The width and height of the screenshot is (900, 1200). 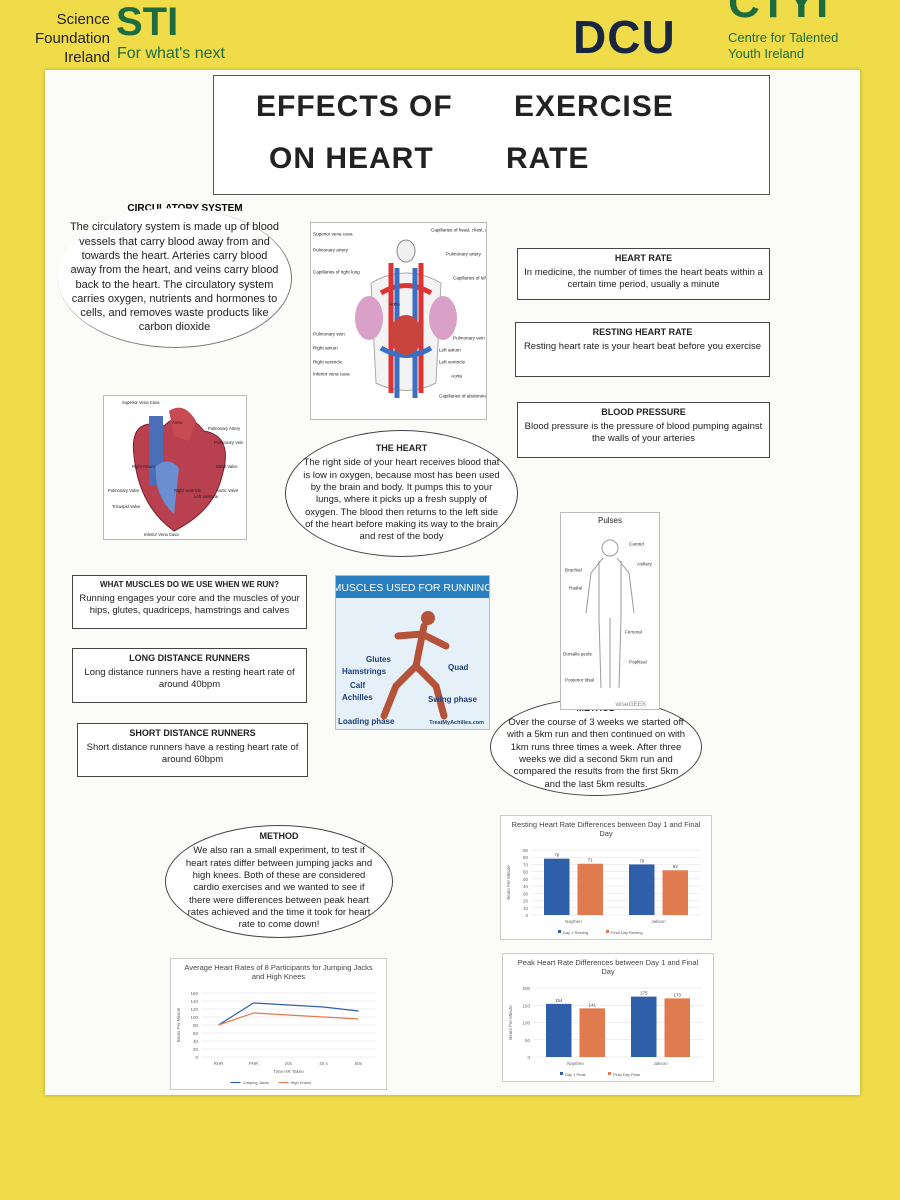 I want to click on sfi-logo: STI, so click(x=147, y=22).